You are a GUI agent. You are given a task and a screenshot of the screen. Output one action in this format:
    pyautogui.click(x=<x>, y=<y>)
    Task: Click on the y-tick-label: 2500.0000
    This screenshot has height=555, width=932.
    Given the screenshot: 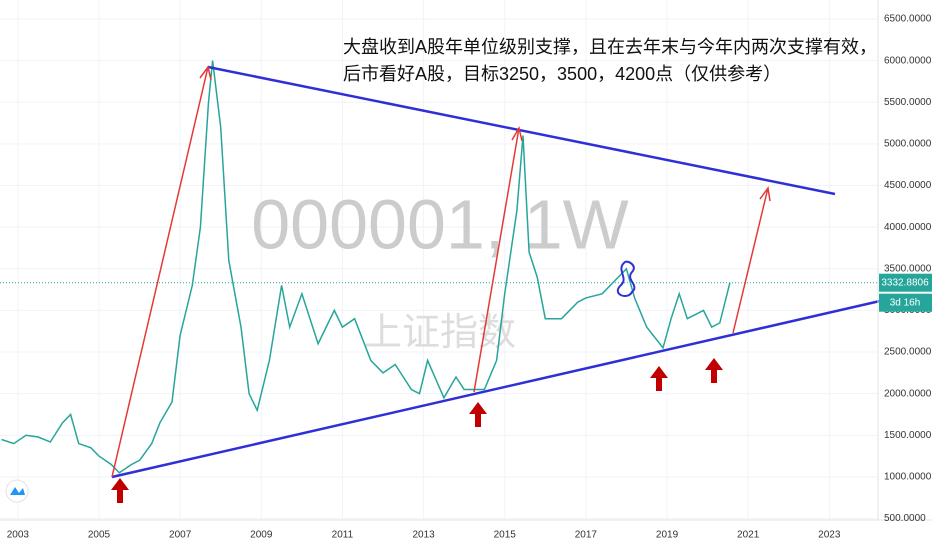 What is the action you would take?
    pyautogui.click(x=908, y=352)
    